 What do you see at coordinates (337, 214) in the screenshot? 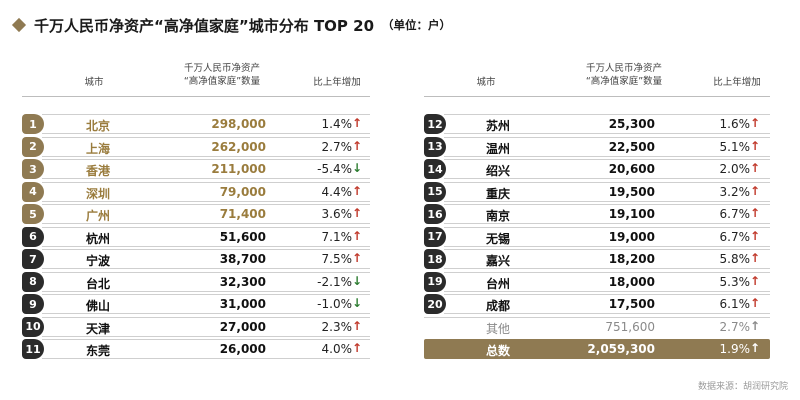
I see `growth-rate: 3.6%` at bounding box center [337, 214].